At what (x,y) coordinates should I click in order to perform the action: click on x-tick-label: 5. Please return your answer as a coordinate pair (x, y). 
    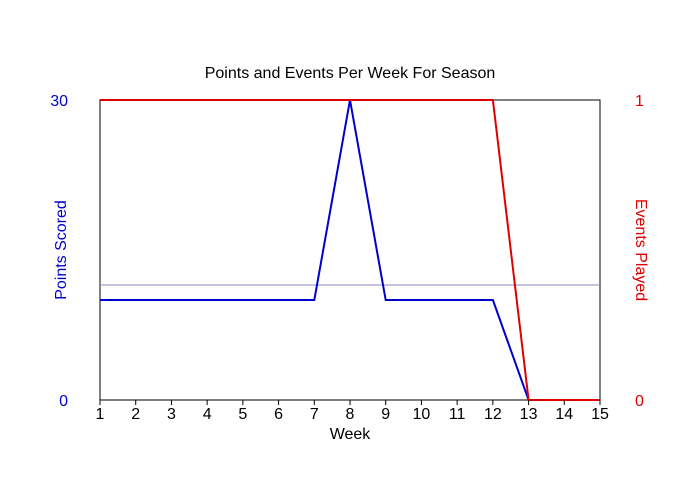
    Looking at the image, I should click on (242, 414).